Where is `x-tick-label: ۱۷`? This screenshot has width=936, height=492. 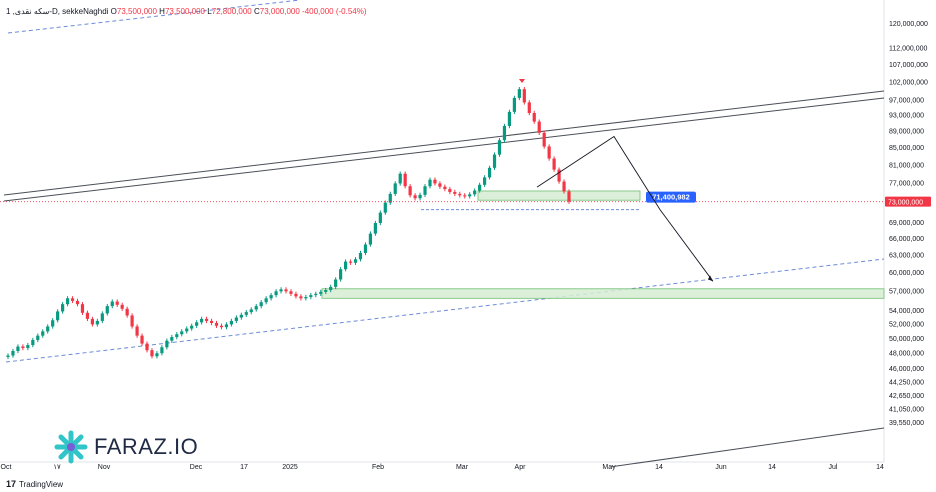
x-tick-label: ۱۷ is located at coordinates (57, 467).